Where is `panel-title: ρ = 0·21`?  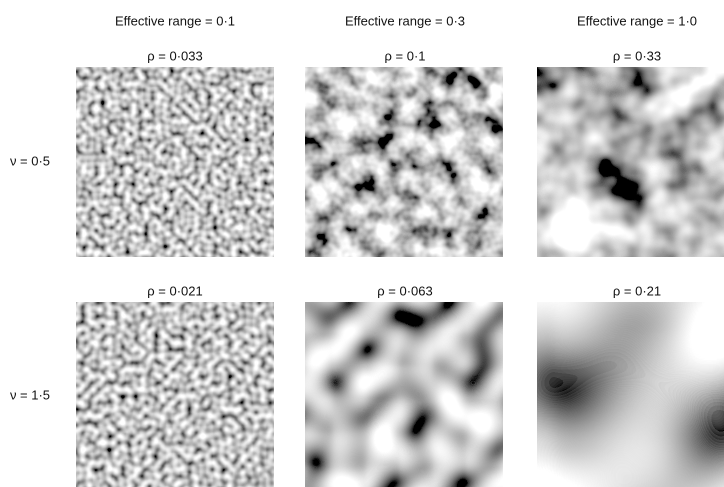
panel-title: ρ = 0·21 is located at coordinates (637, 290).